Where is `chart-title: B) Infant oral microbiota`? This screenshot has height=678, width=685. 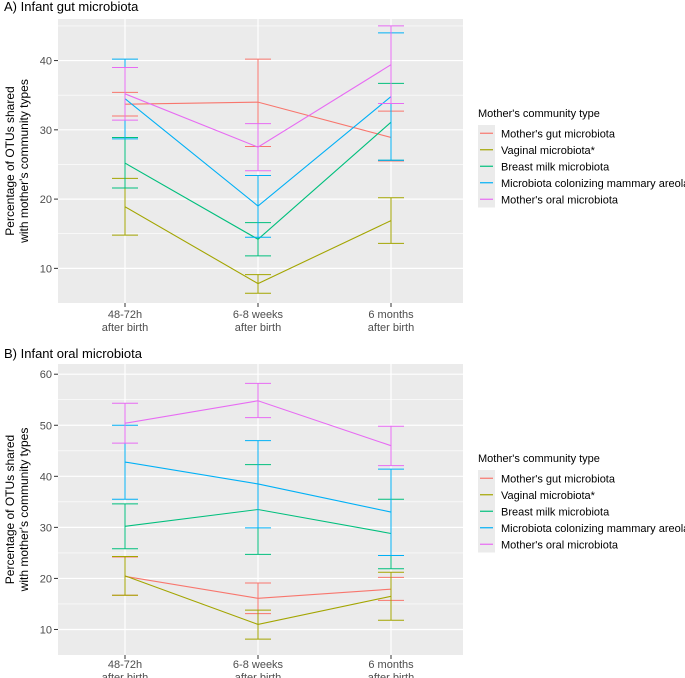
chart-title: B) Infant oral microbiota is located at coordinates (73, 353).